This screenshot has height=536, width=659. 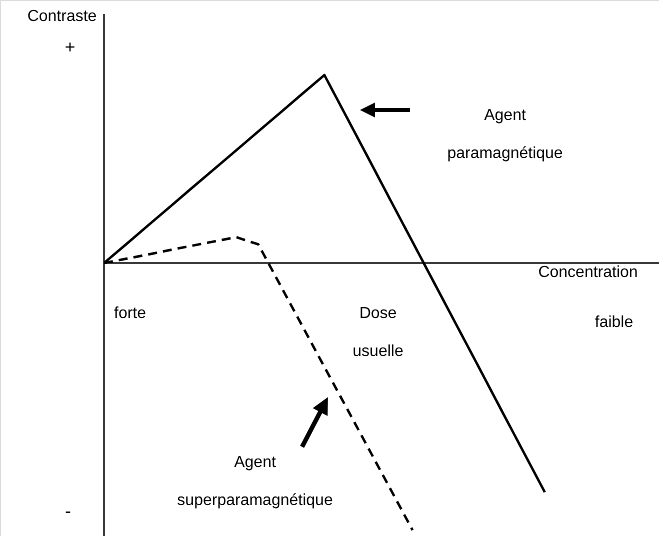 I want to click on annotation: forte, so click(x=130, y=313).